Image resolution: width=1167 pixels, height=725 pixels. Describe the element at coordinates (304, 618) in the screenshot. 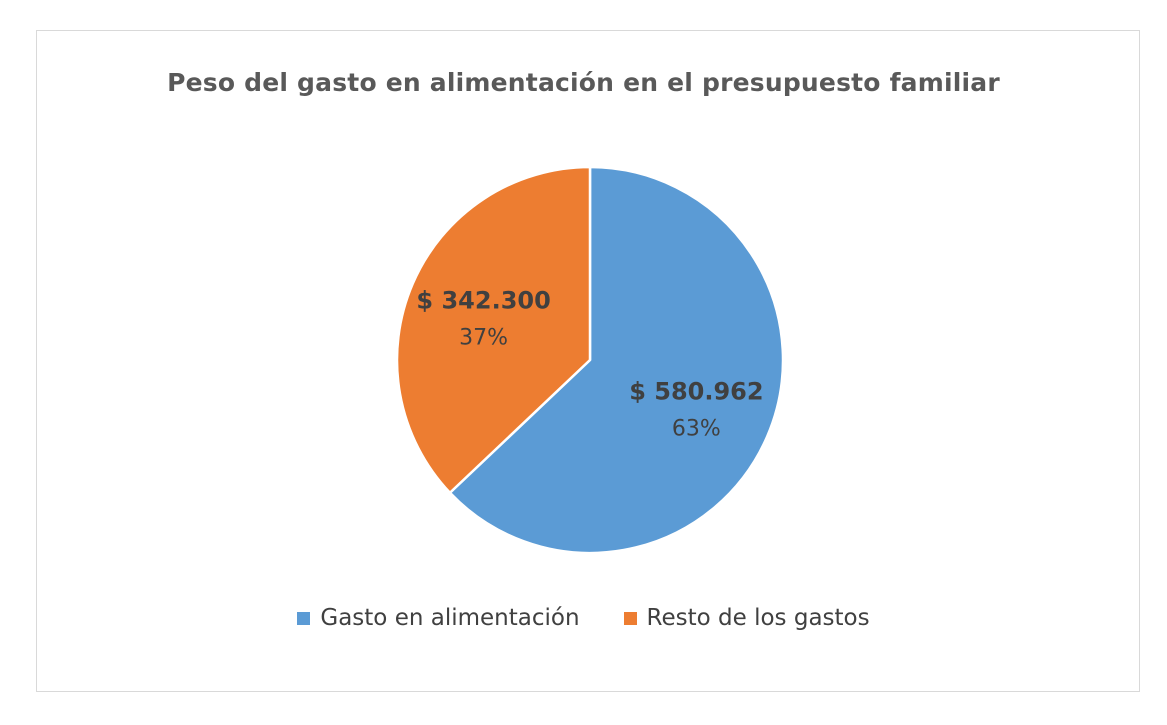

I see `legend-swatch-food` at that location.